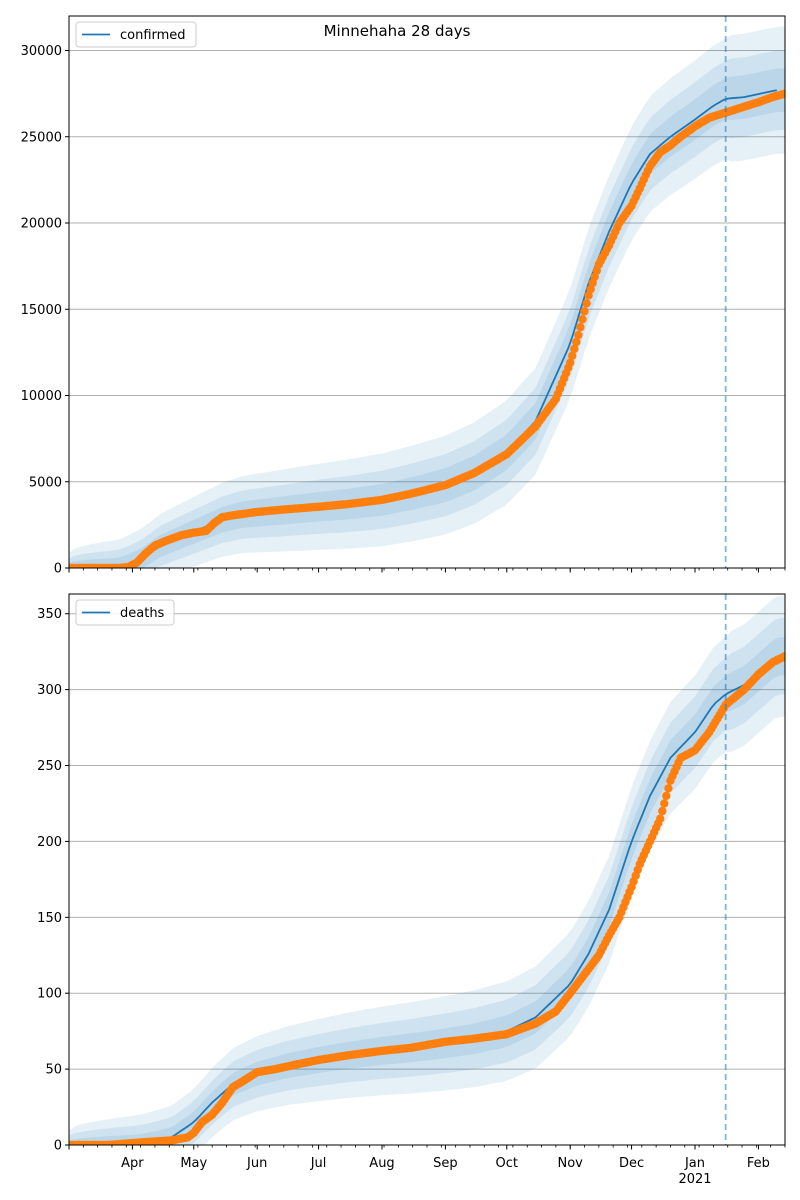 The width and height of the screenshot is (800, 1200). What do you see at coordinates (571, 1163) in the screenshot?
I see `x-tick-label: Nov` at bounding box center [571, 1163].